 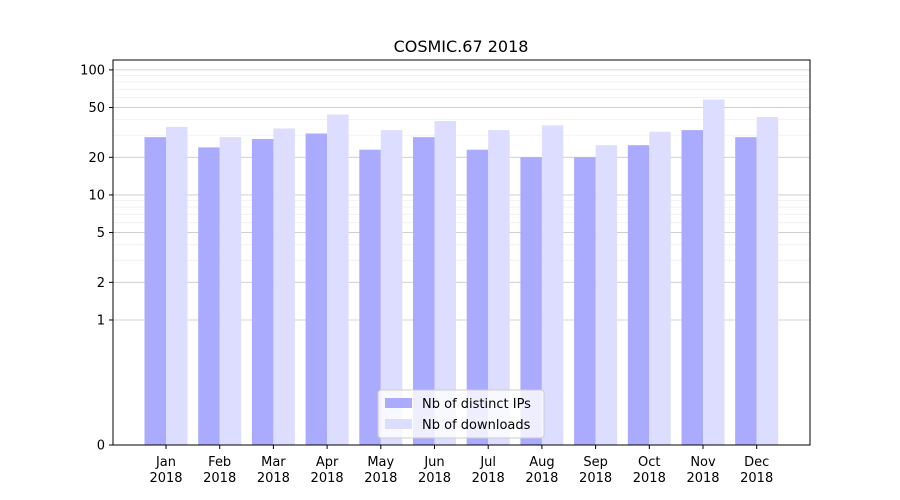 I want to click on legend-label: Nb of distinct IPs, so click(x=476, y=404).